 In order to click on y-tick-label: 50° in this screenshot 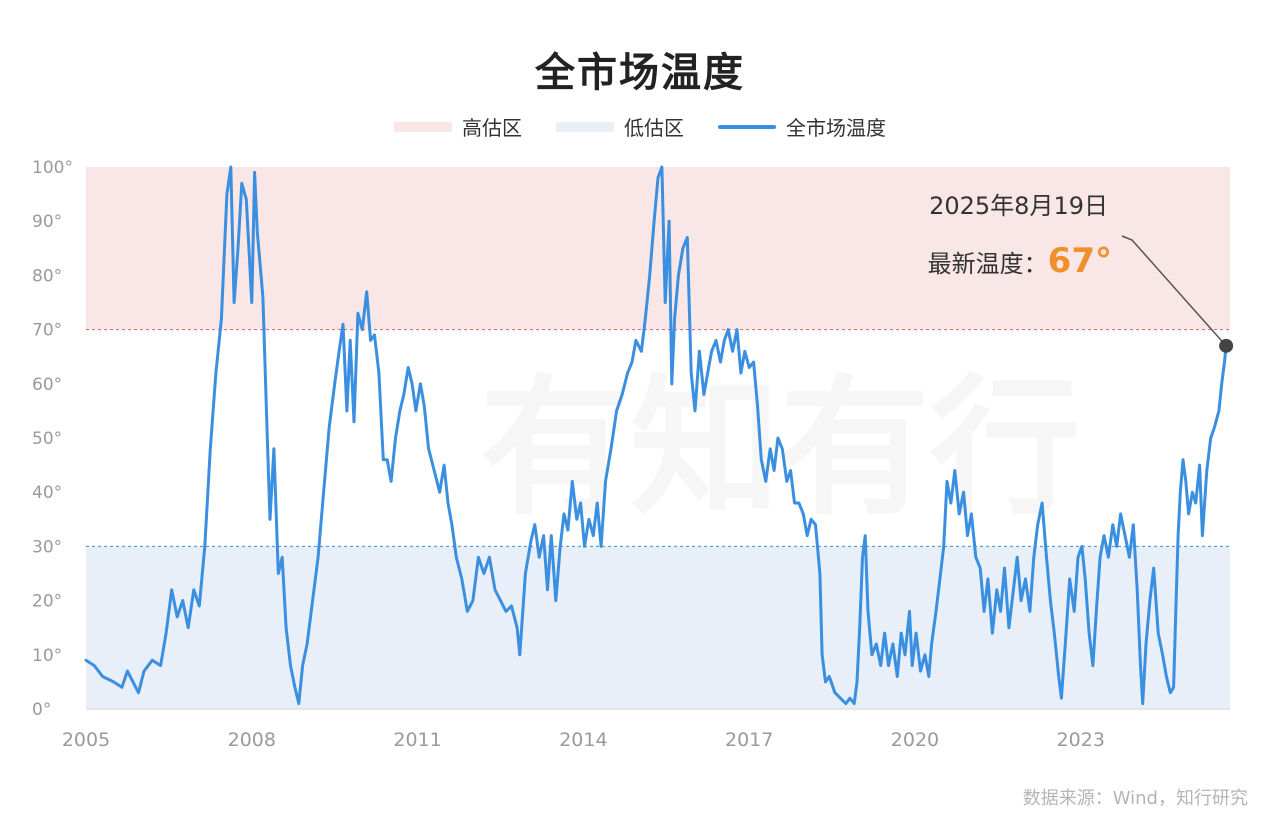, I will do `click(47, 439)`.